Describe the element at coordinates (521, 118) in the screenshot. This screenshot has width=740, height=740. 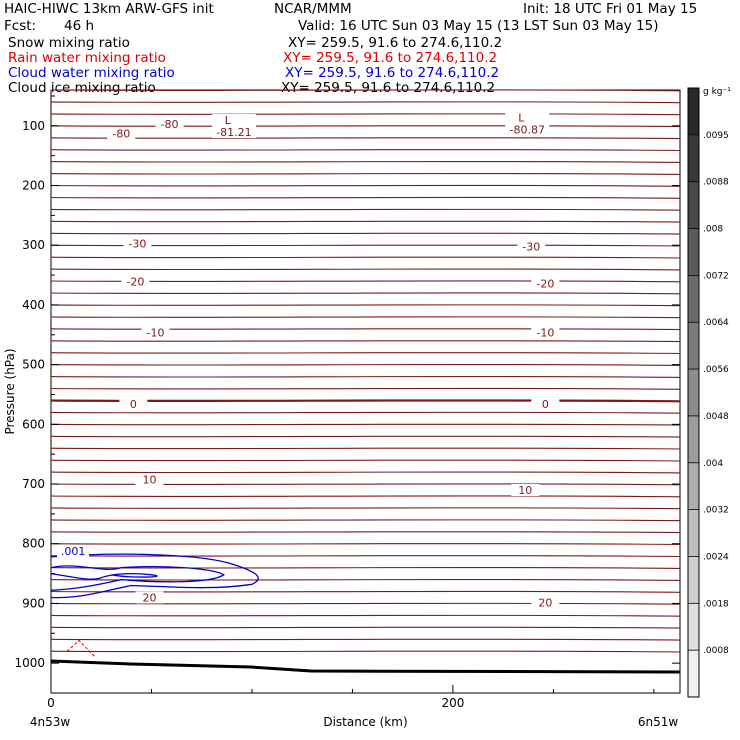
I see `low-marker: L` at that location.